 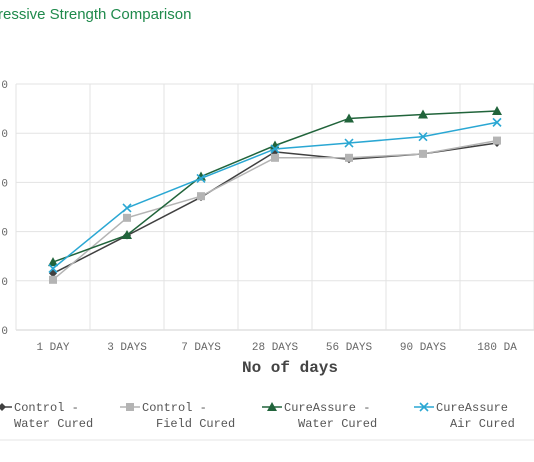 What do you see at coordinates (349, 348) in the screenshot?
I see `x-tick-label: 56 DAYS` at bounding box center [349, 348].